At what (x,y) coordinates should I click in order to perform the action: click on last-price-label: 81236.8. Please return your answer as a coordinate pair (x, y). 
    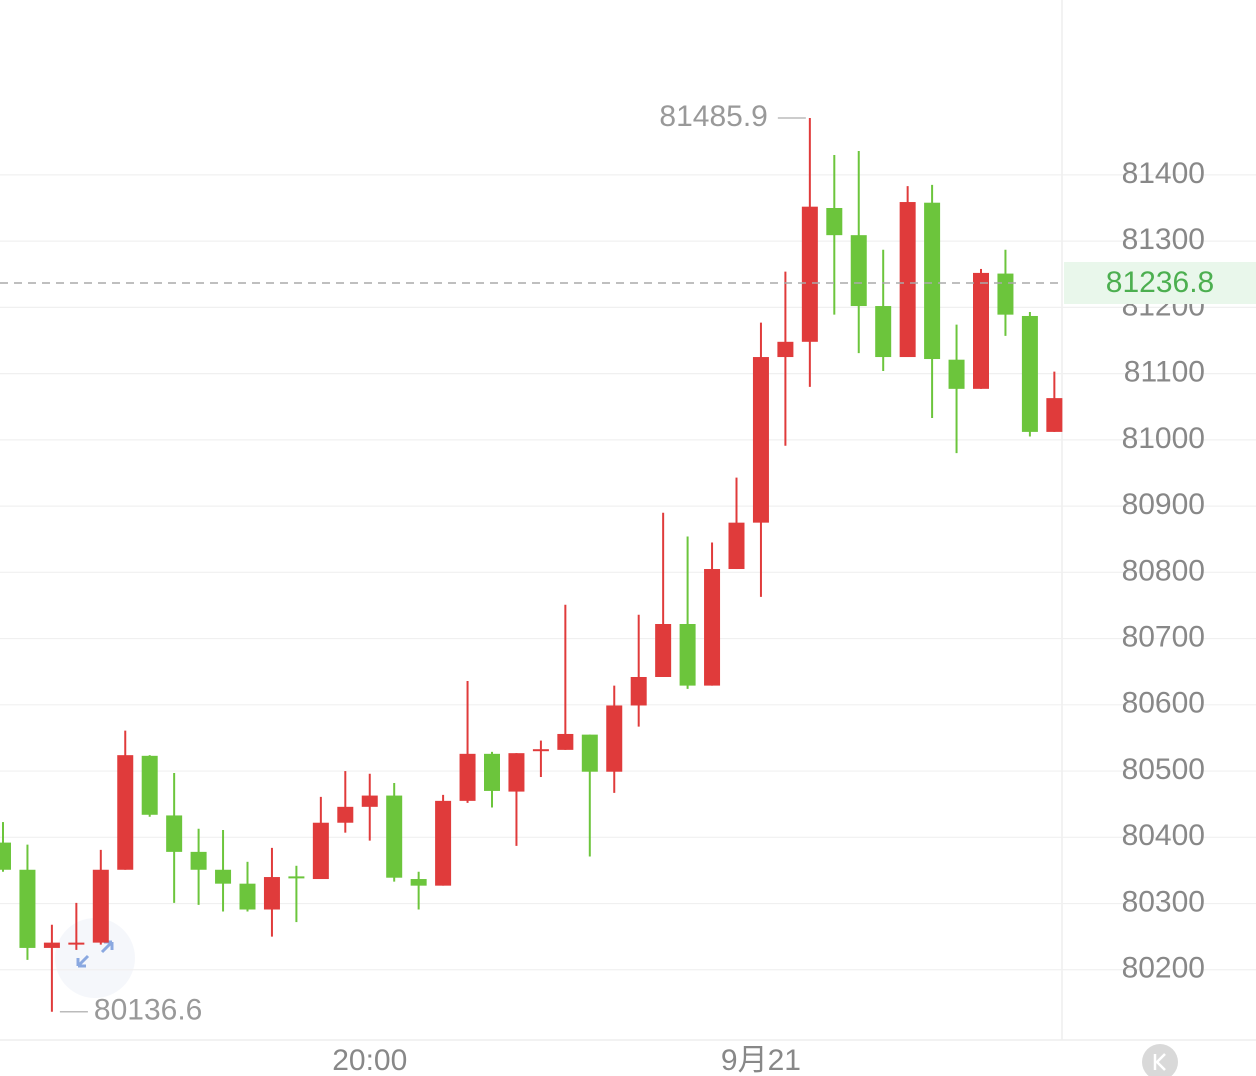
    Looking at the image, I should click on (1160, 282).